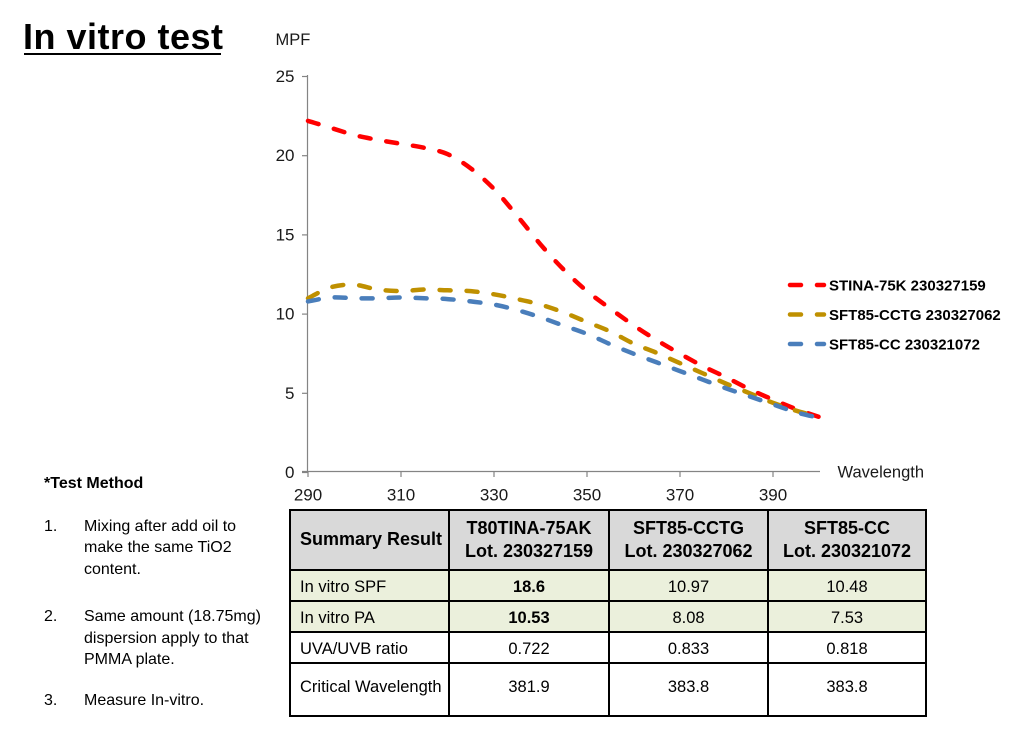 This screenshot has width=1019, height=736. What do you see at coordinates (289, 393) in the screenshot?
I see `svg-text: 5` at bounding box center [289, 393].